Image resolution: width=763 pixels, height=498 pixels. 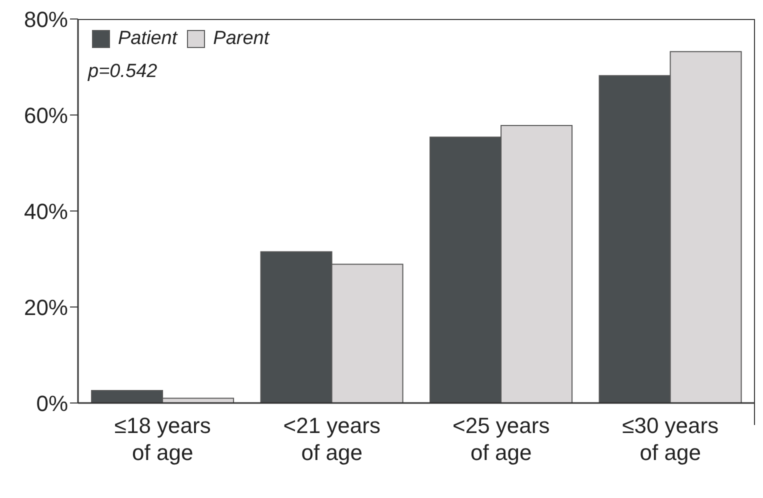 What do you see at coordinates (123, 72) in the screenshot?
I see `annotation: p=0.542` at bounding box center [123, 72].